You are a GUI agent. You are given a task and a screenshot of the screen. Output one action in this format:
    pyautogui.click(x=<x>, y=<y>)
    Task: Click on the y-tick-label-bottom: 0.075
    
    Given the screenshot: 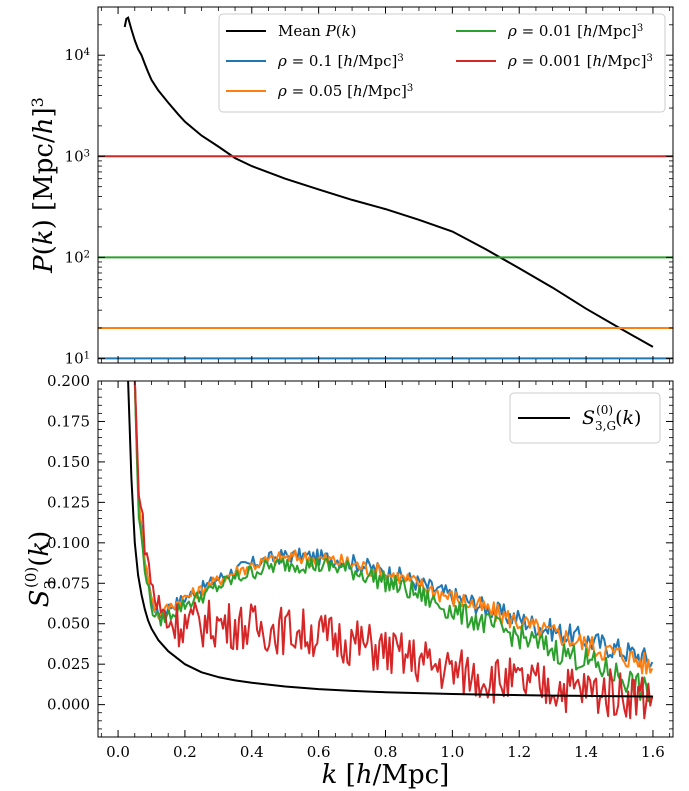 What is the action you would take?
    pyautogui.click(x=68, y=583)
    